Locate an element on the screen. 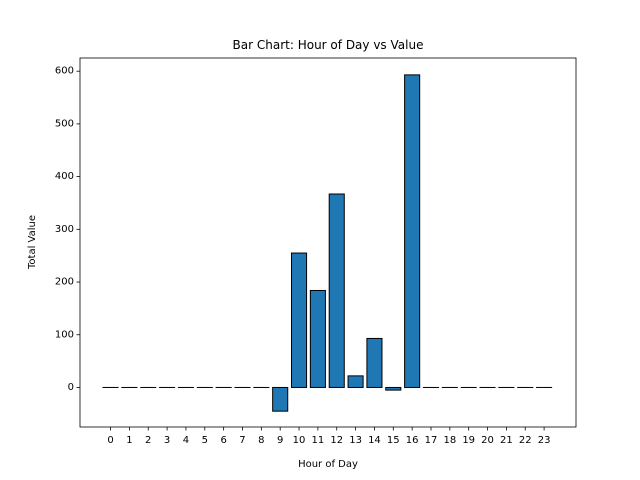 This screenshot has height=480, width=640. x-tick-label-2: 2 is located at coordinates (148, 440).